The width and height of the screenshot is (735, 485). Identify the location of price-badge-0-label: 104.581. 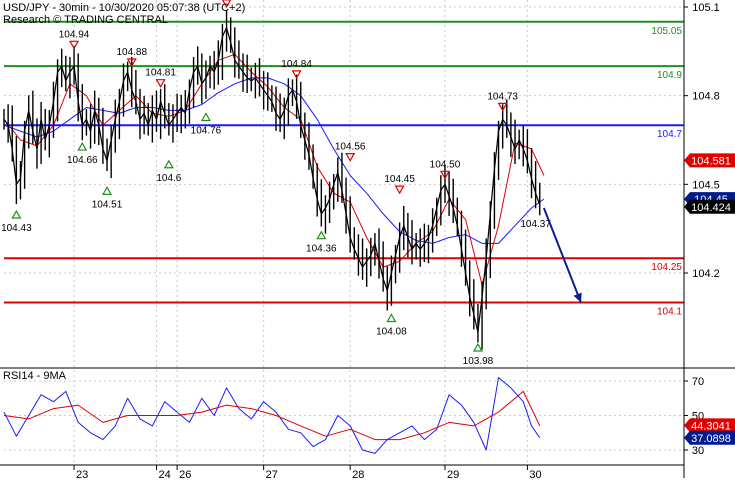
(711, 161).